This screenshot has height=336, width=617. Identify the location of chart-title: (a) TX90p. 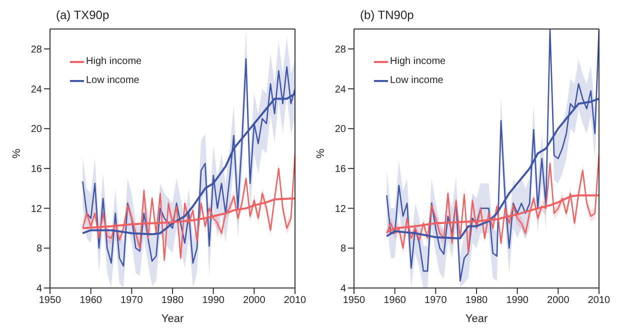
(83, 15).